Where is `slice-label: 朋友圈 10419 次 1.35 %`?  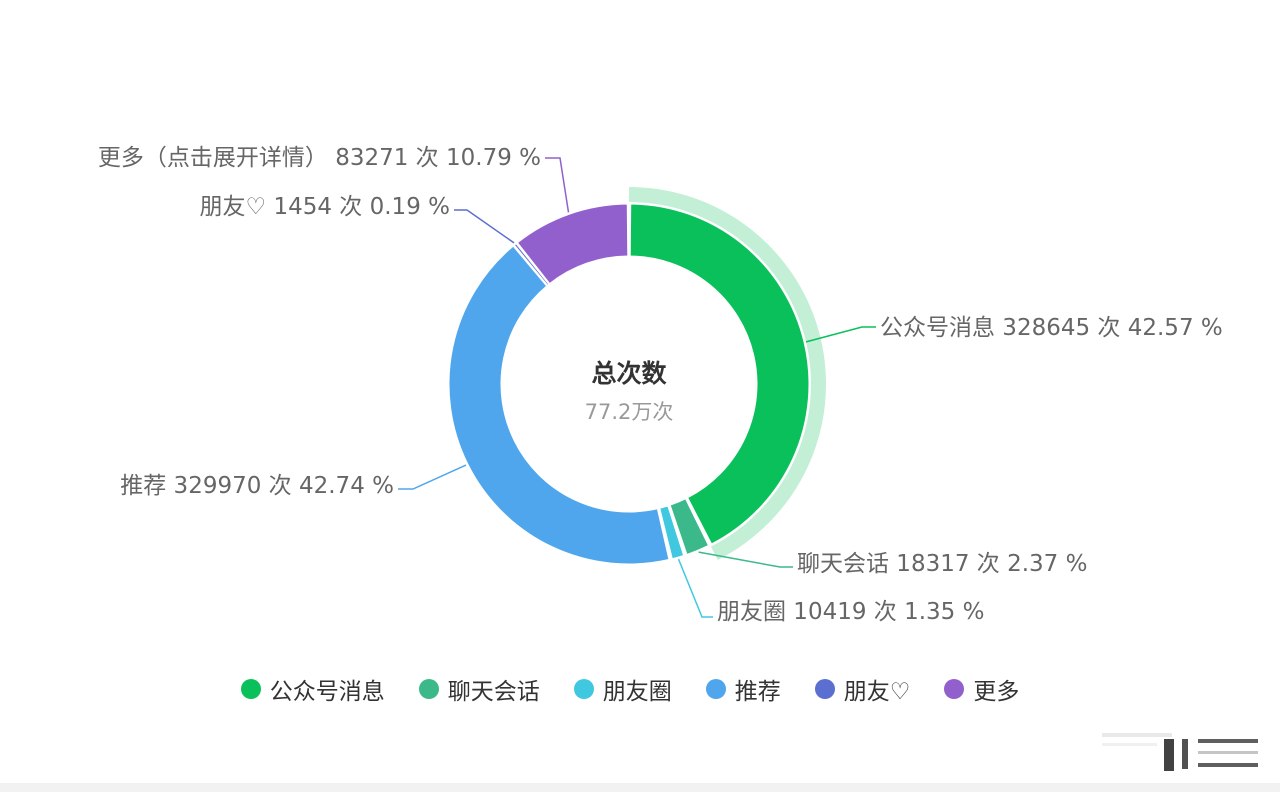
slice-label: 朋友圈 10419 次 1.35 % is located at coordinates (850, 612).